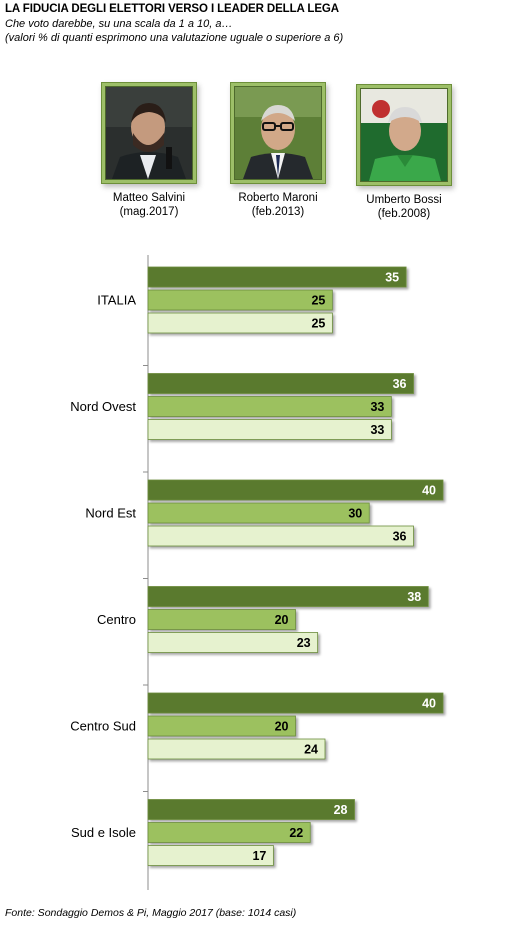 Image resolution: width=527 pixels, height=930 pixels. What do you see at coordinates (296, 833) in the screenshot?
I see `data-label: 22` at bounding box center [296, 833].